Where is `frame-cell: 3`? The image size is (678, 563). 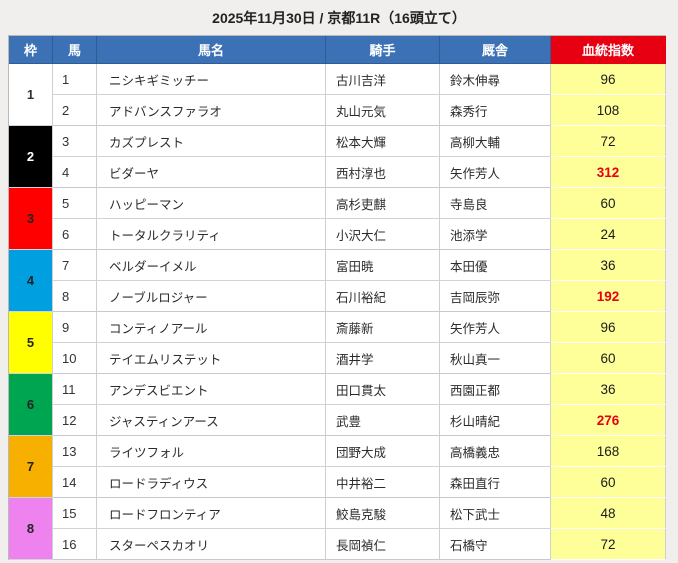
frame-cell: 3 is located at coordinates (31, 219).